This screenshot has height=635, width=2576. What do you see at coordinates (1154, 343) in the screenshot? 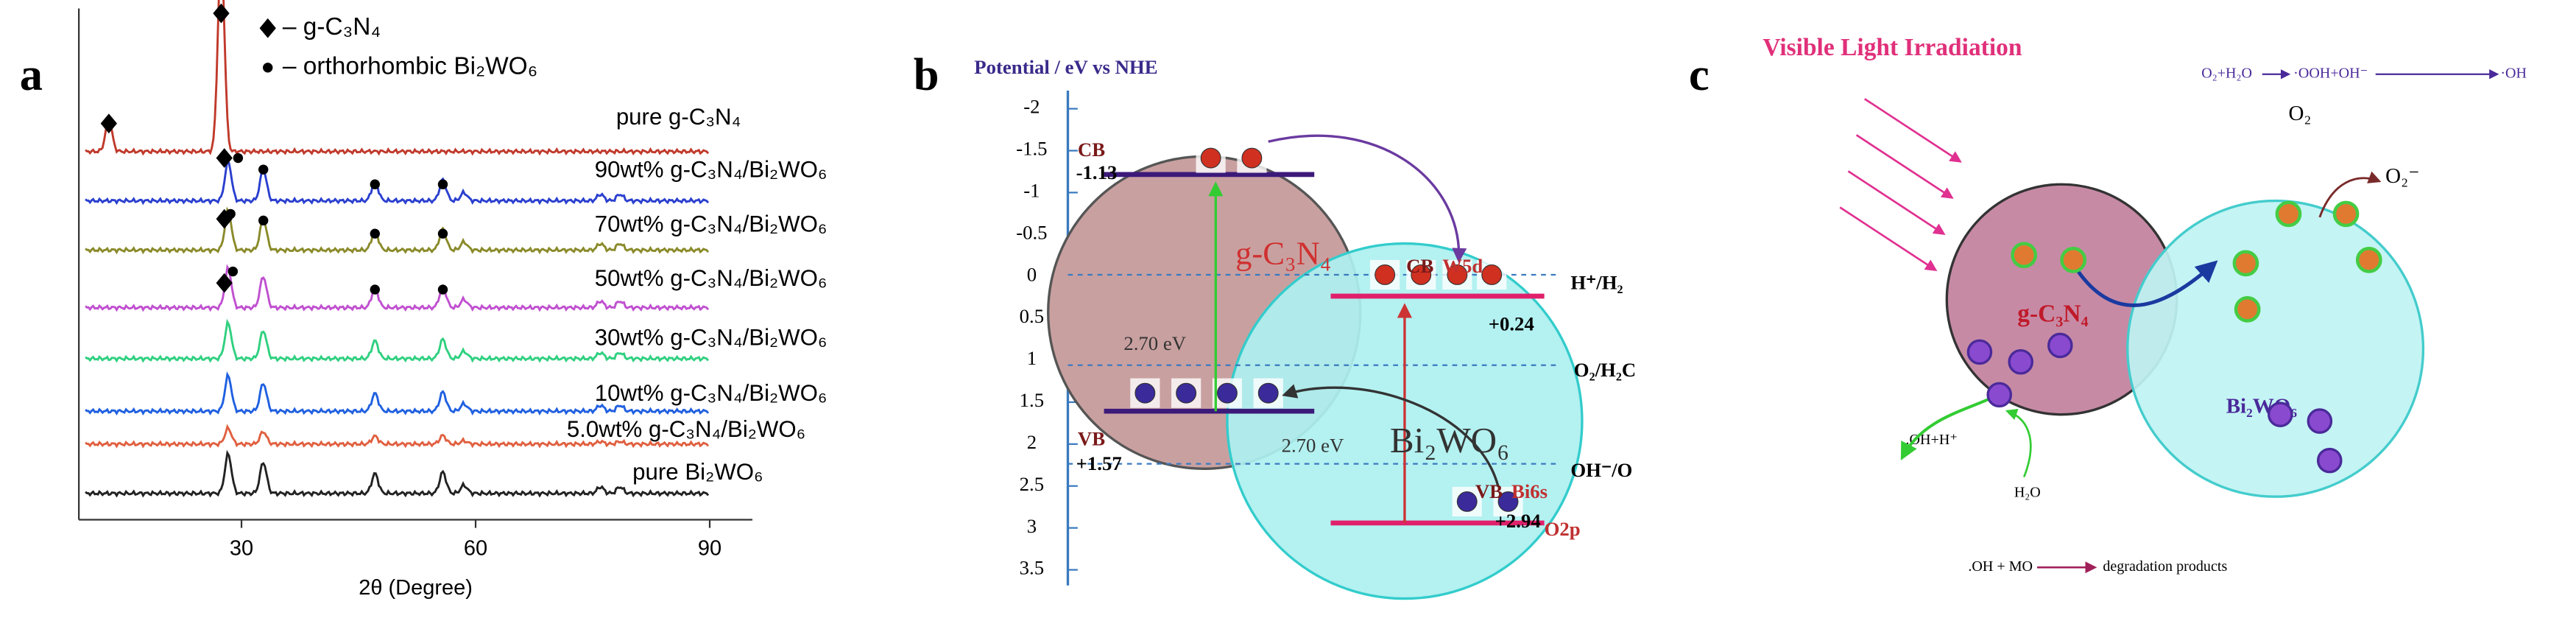
I see `label: 2.70 eV` at bounding box center [1154, 343].